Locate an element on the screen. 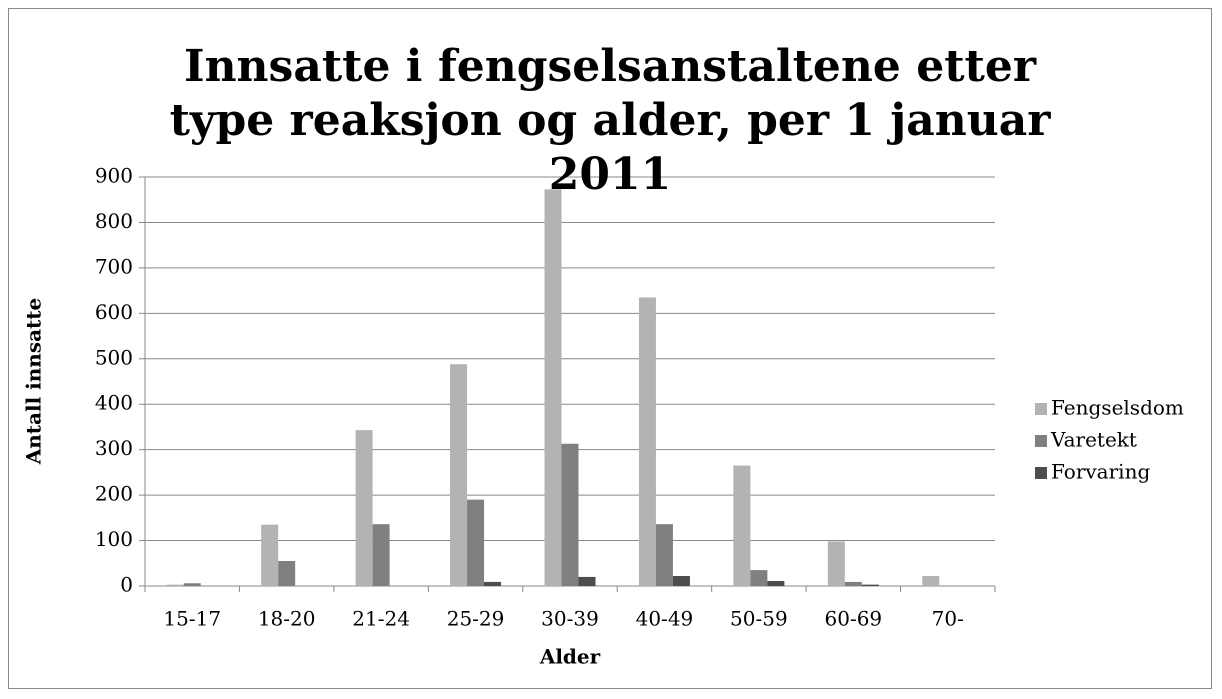 This screenshot has width=1222, height=699. legend-label: Varetekt is located at coordinates (1093, 440).